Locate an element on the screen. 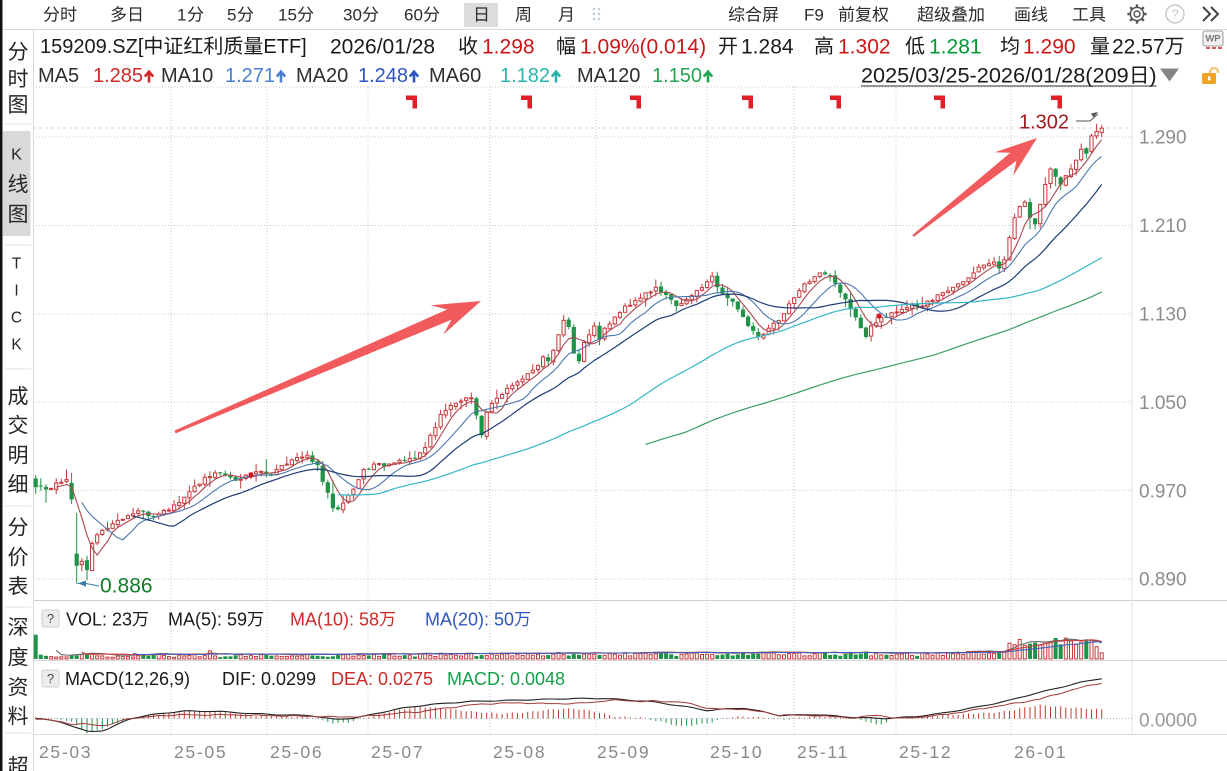  svg-text: MA120 is located at coordinates (608, 76).